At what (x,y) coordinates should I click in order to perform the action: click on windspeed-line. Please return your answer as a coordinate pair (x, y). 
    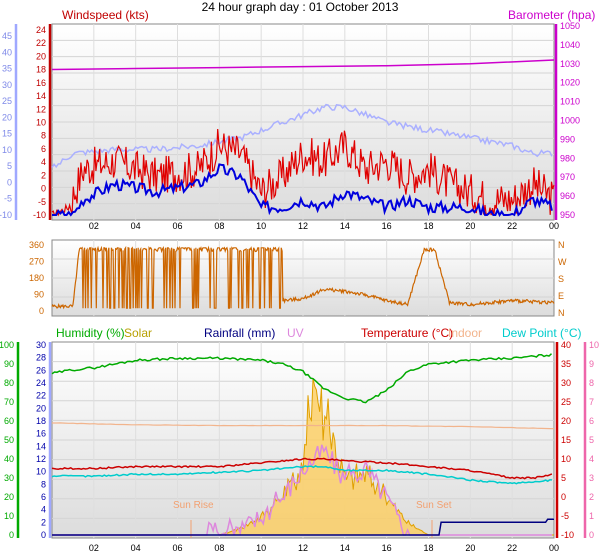
    Looking at the image, I should click on (303, 172).